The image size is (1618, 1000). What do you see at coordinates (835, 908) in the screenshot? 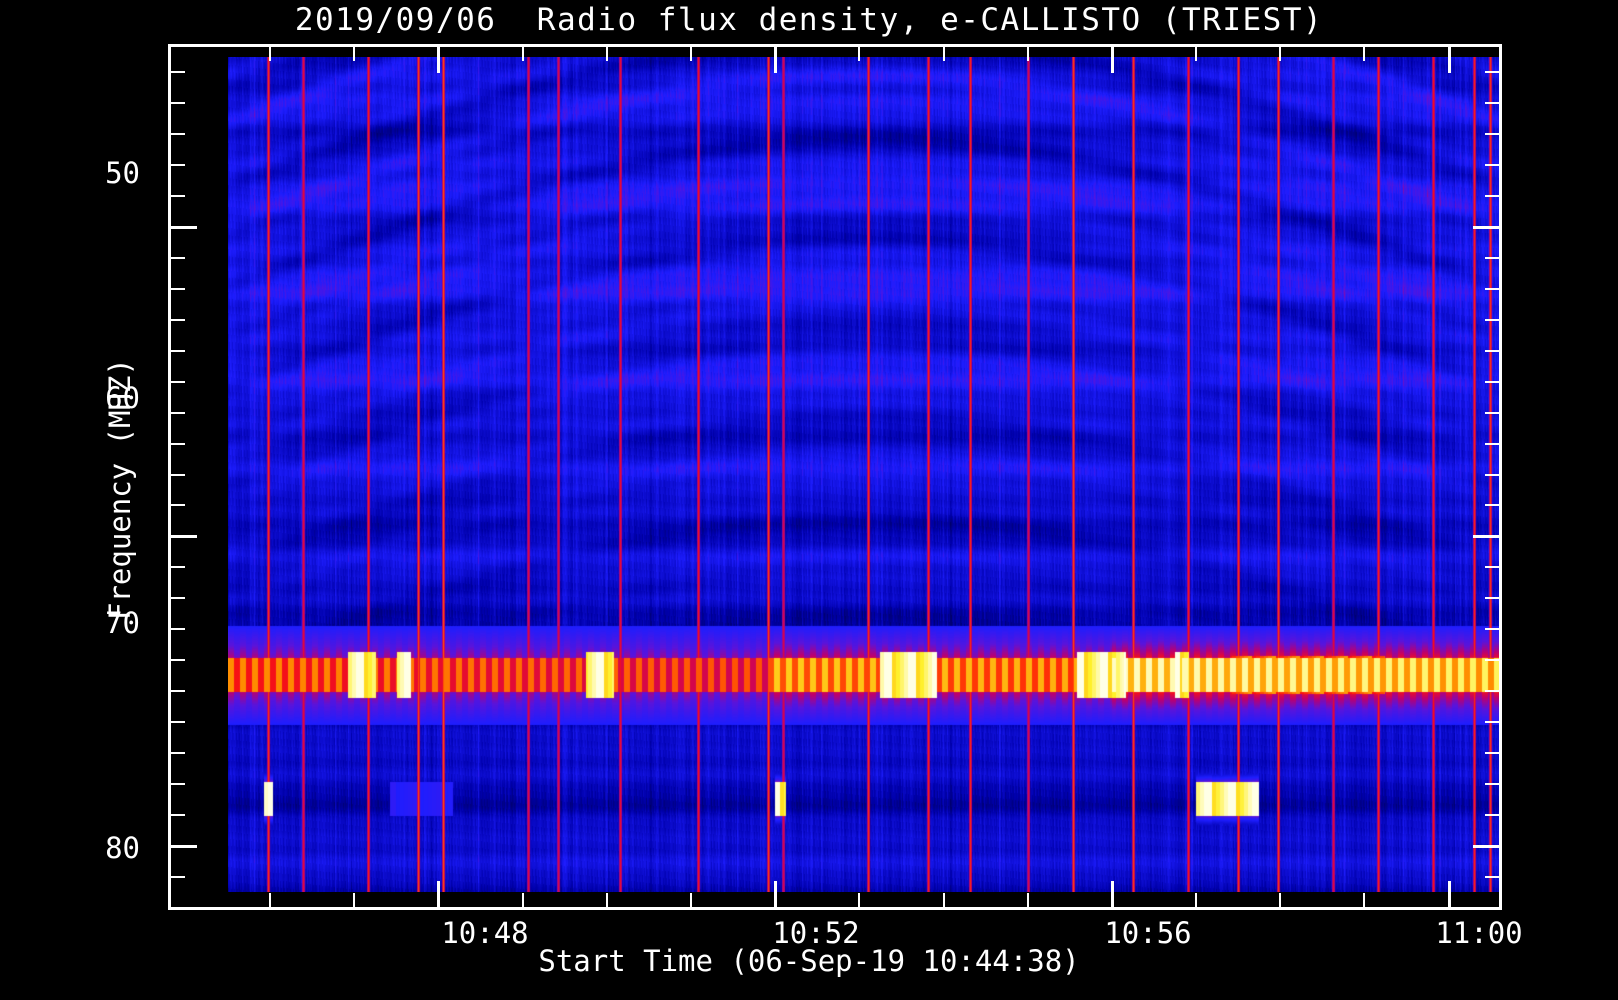
I see `x-axis-line-bottom` at bounding box center [835, 908].